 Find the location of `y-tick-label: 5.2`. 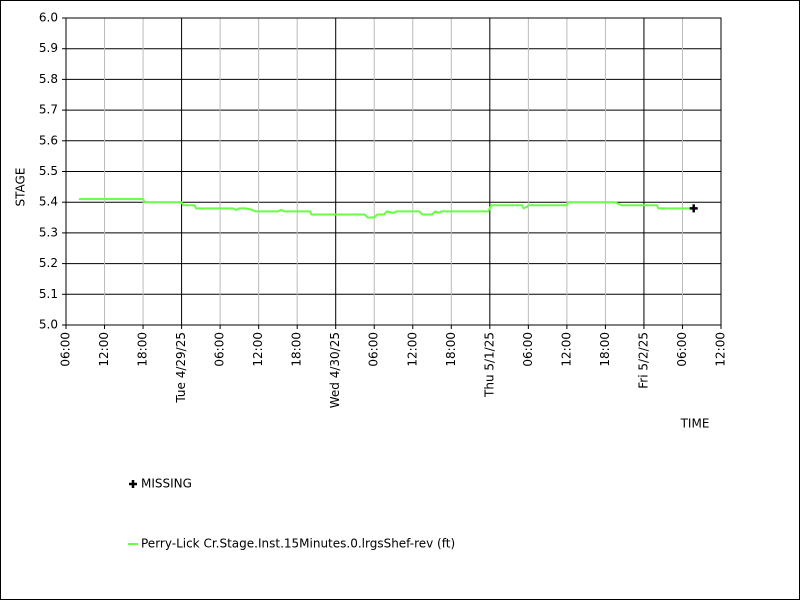

y-tick-label: 5.2 is located at coordinates (48, 263).